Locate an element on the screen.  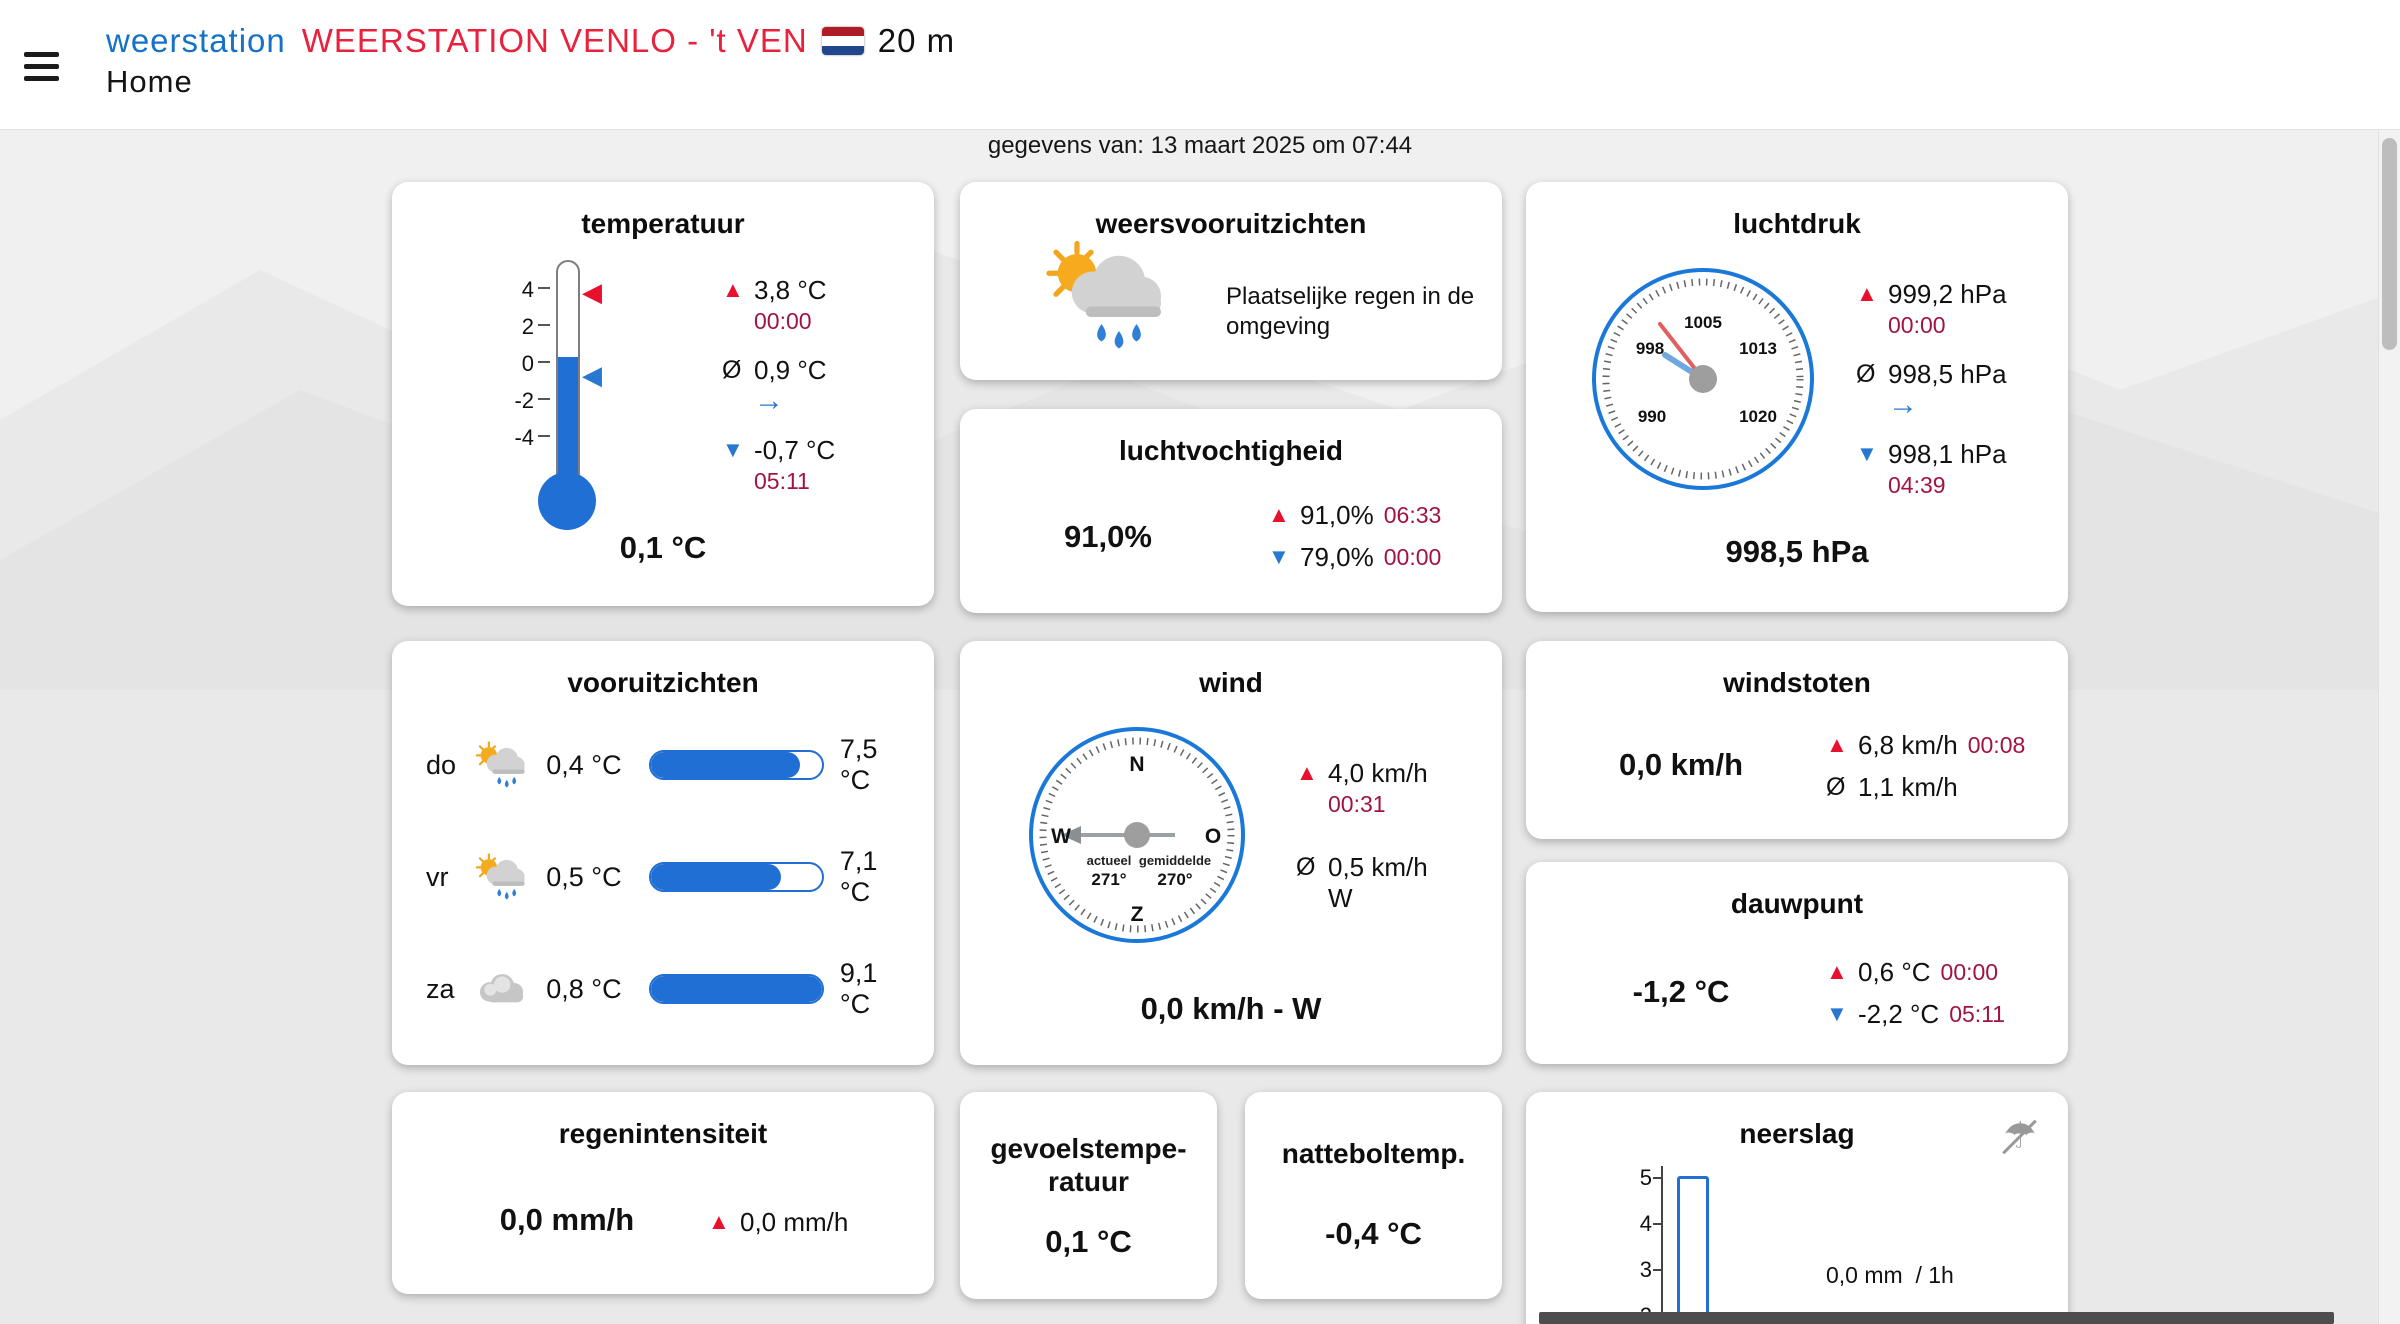
max-value: 3,8 °C is located at coordinates (790, 289).